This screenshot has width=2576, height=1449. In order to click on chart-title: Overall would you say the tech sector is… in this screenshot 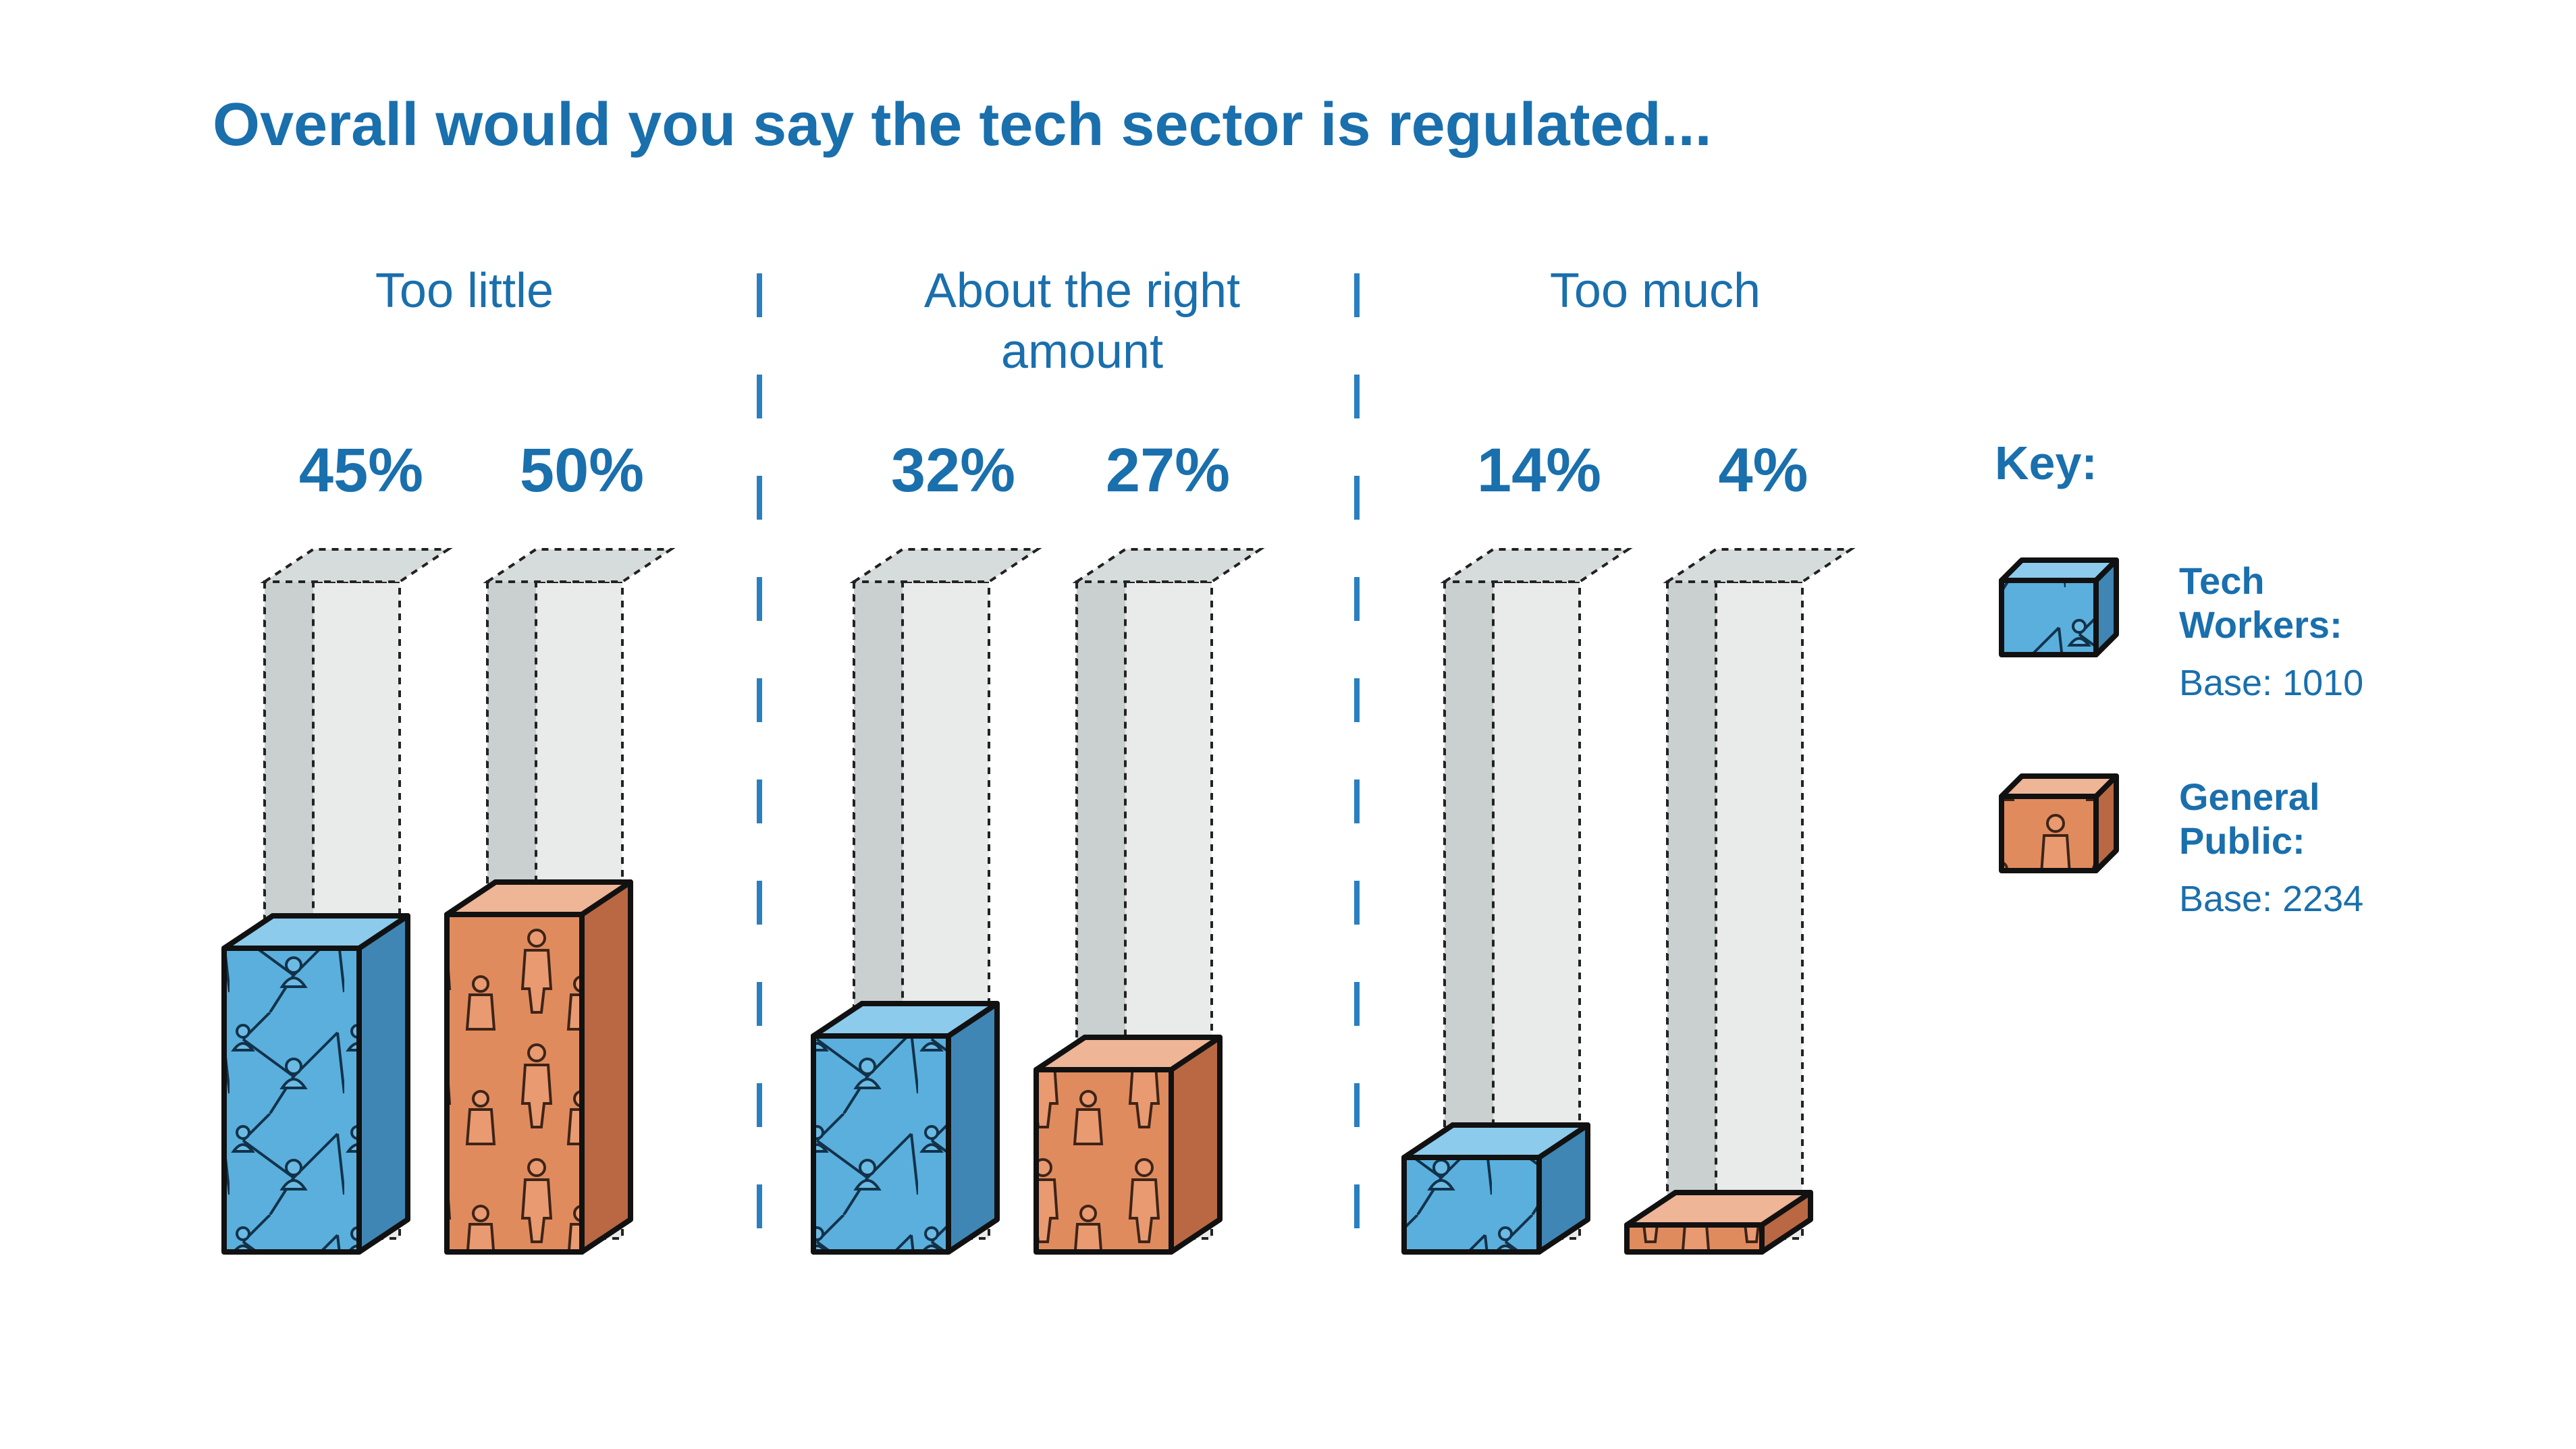, I will do `click(963, 125)`.